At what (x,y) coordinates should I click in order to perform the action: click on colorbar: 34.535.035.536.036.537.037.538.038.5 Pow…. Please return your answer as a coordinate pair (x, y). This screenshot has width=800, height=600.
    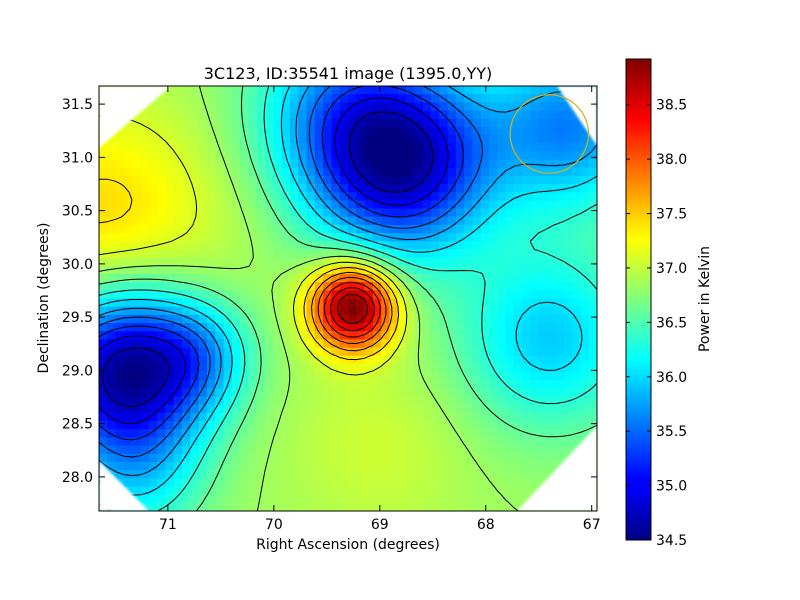
    Looking at the image, I should click on (669, 303).